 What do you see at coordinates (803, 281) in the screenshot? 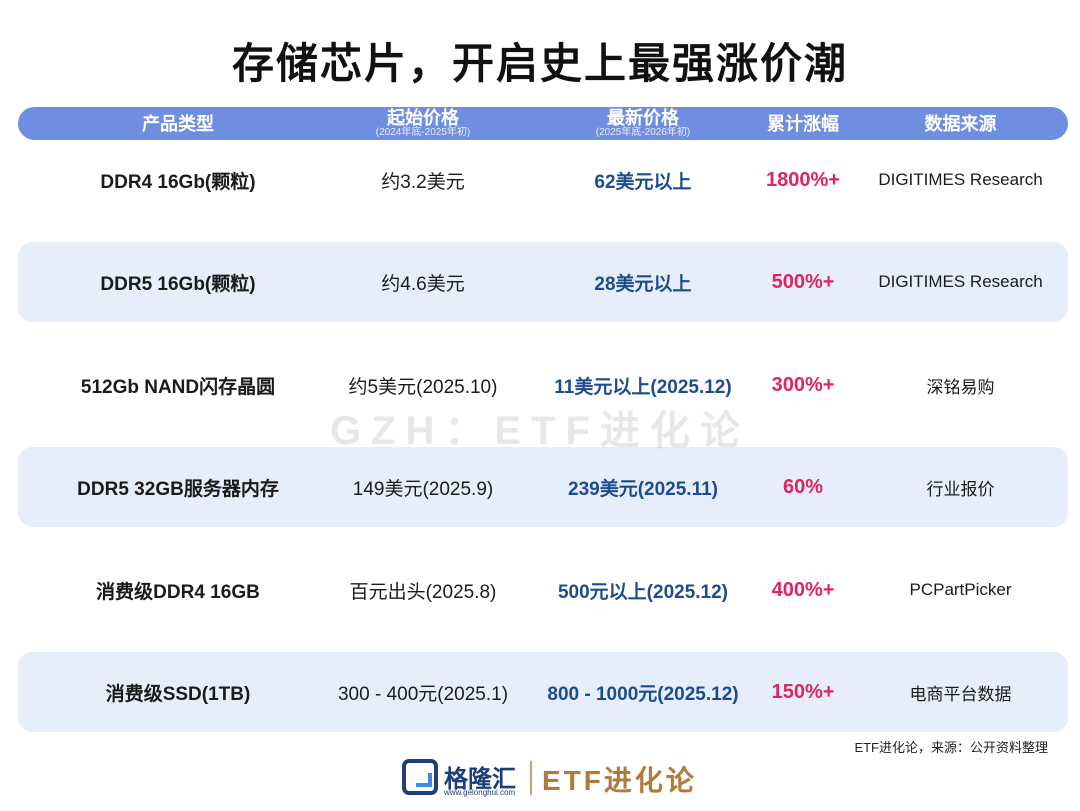
I see `rise-cell: 500%+` at bounding box center [803, 281].